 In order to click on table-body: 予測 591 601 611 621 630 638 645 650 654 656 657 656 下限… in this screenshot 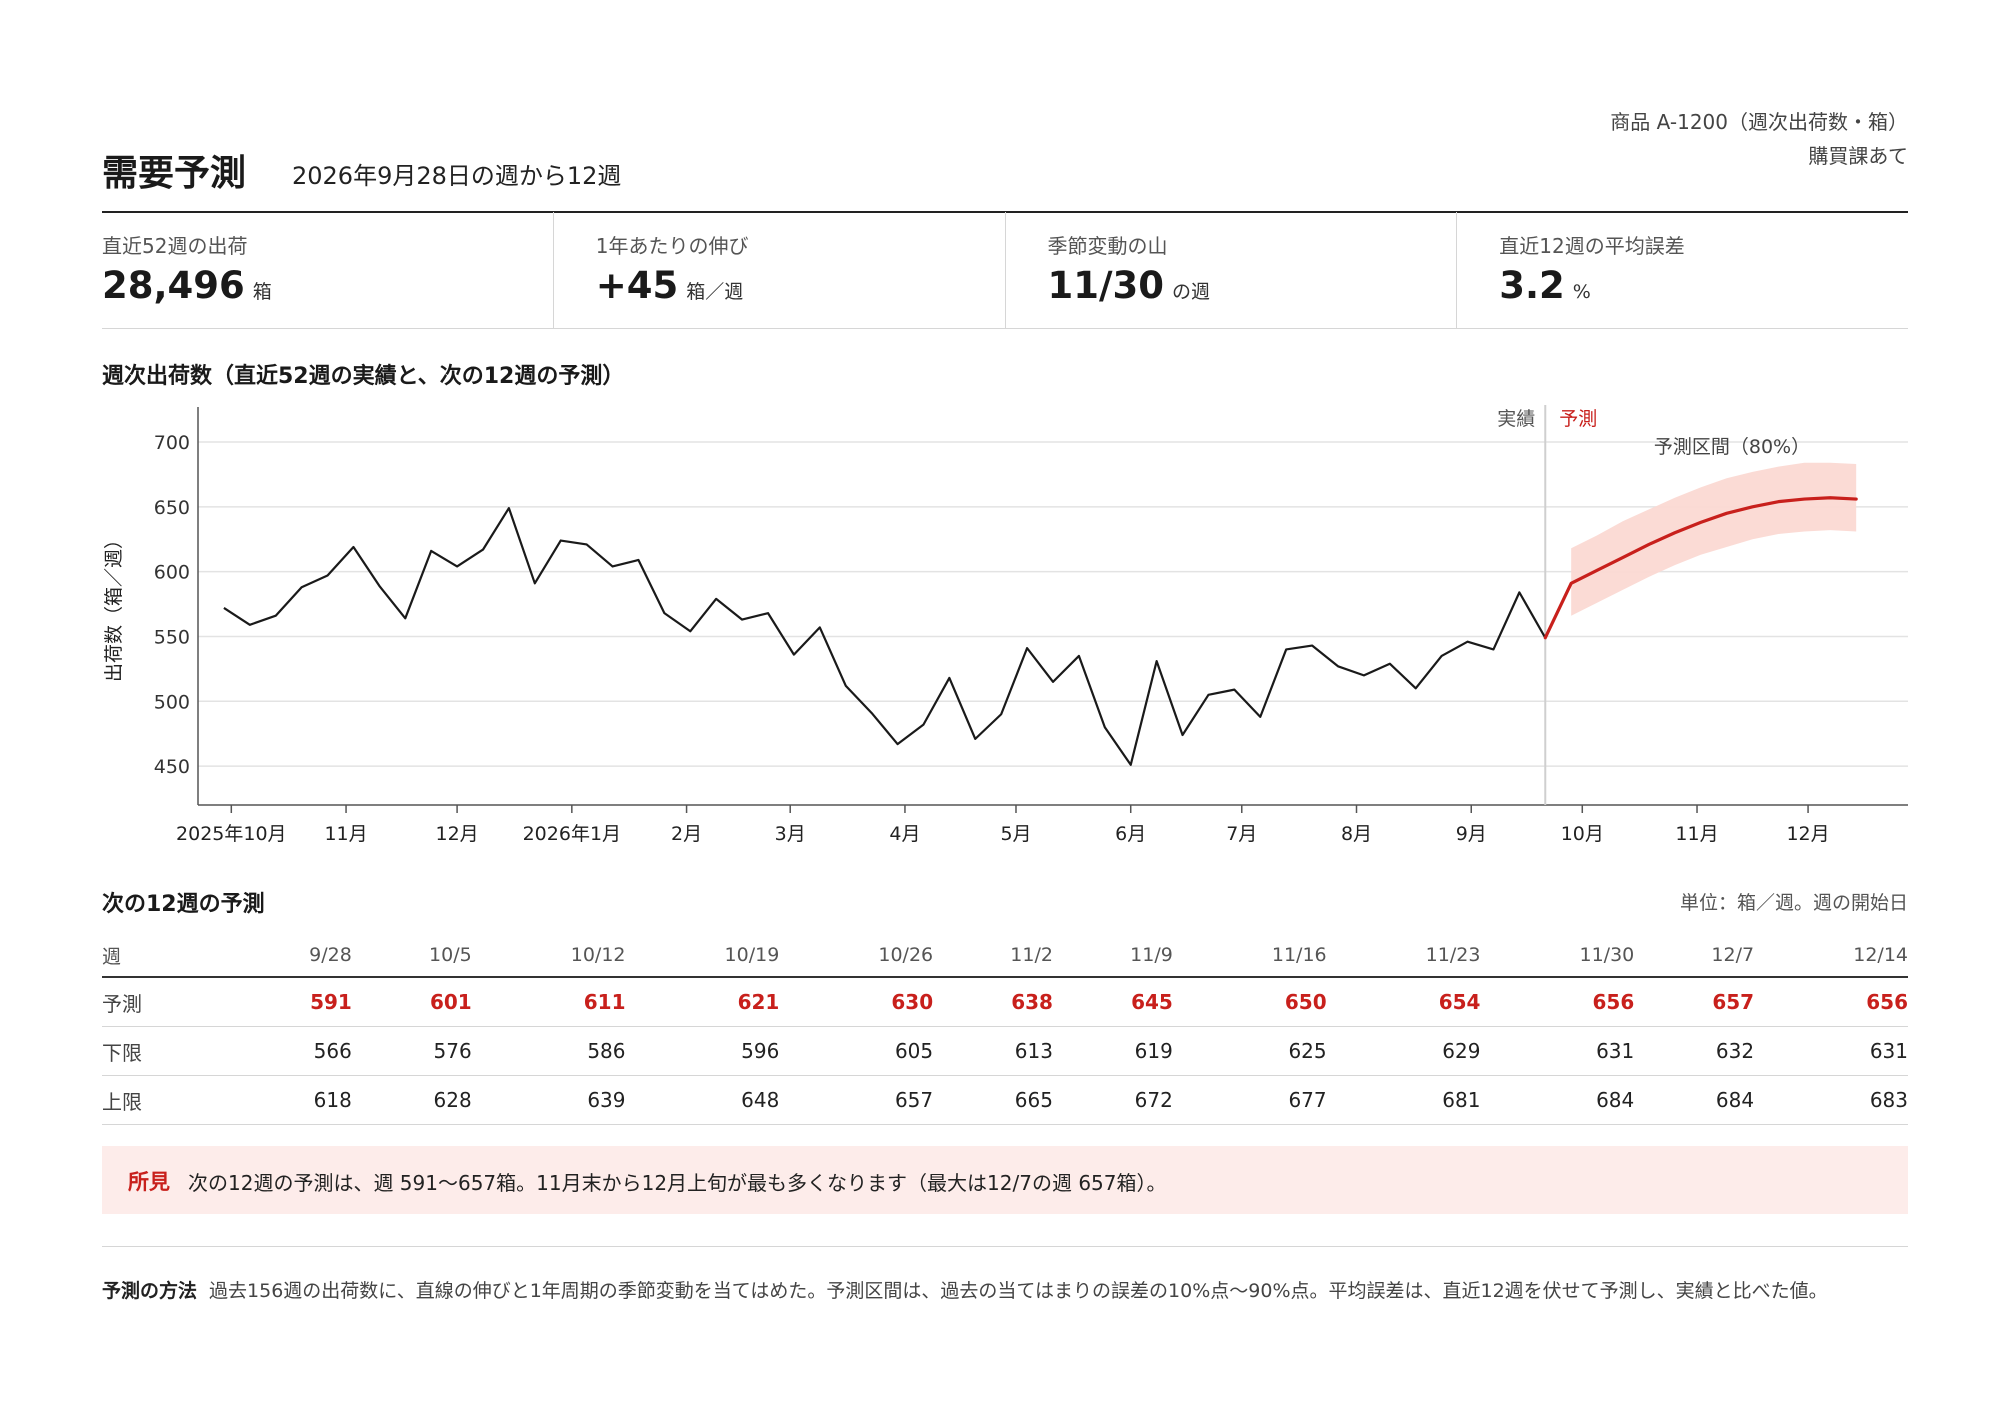, I will do `click(1005, 1051)`.